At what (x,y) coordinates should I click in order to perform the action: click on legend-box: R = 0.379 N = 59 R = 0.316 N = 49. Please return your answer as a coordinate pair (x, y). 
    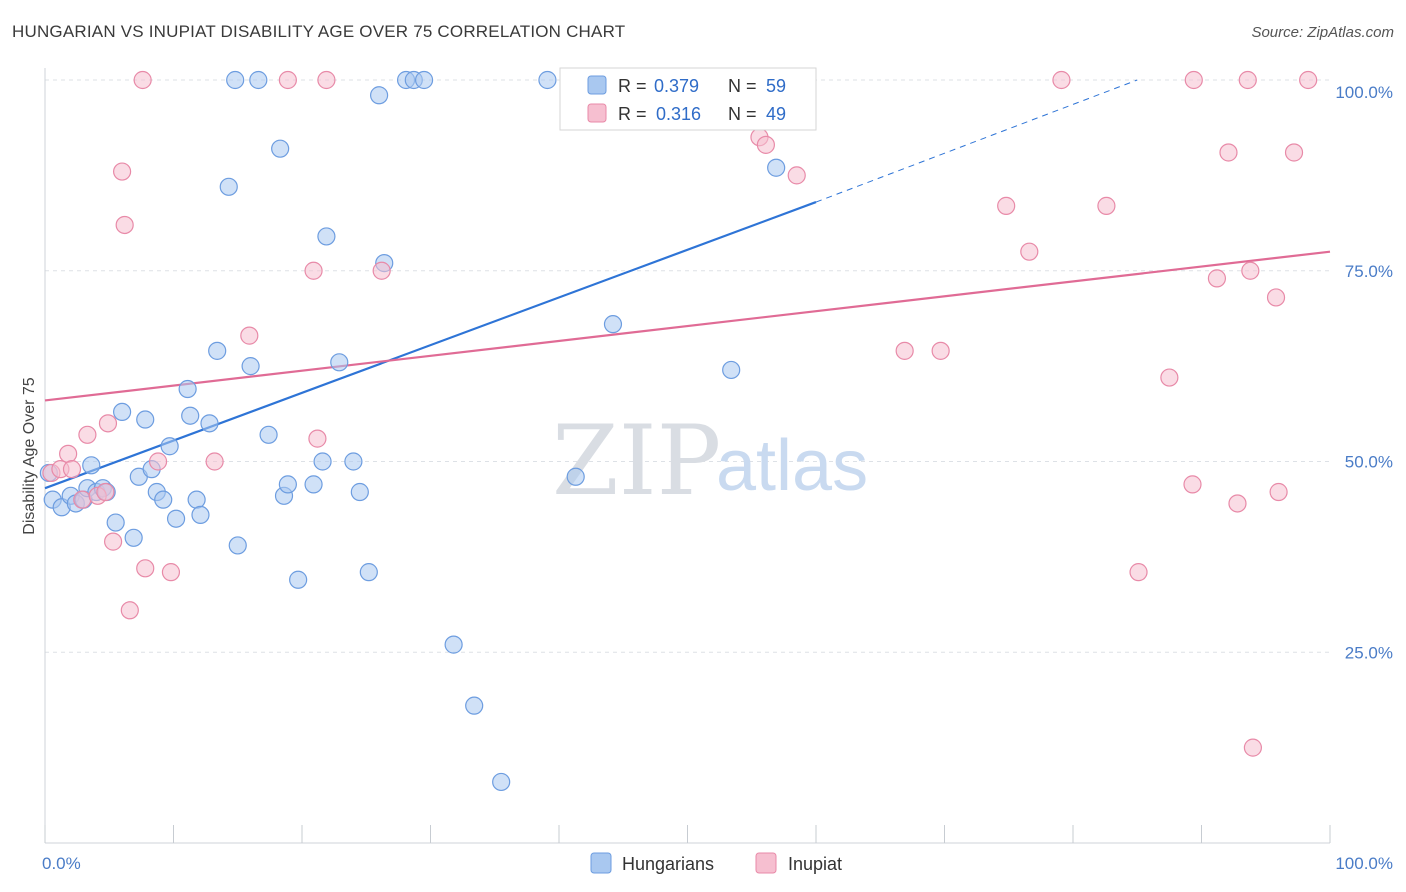
    Looking at the image, I should click on (688, 99).